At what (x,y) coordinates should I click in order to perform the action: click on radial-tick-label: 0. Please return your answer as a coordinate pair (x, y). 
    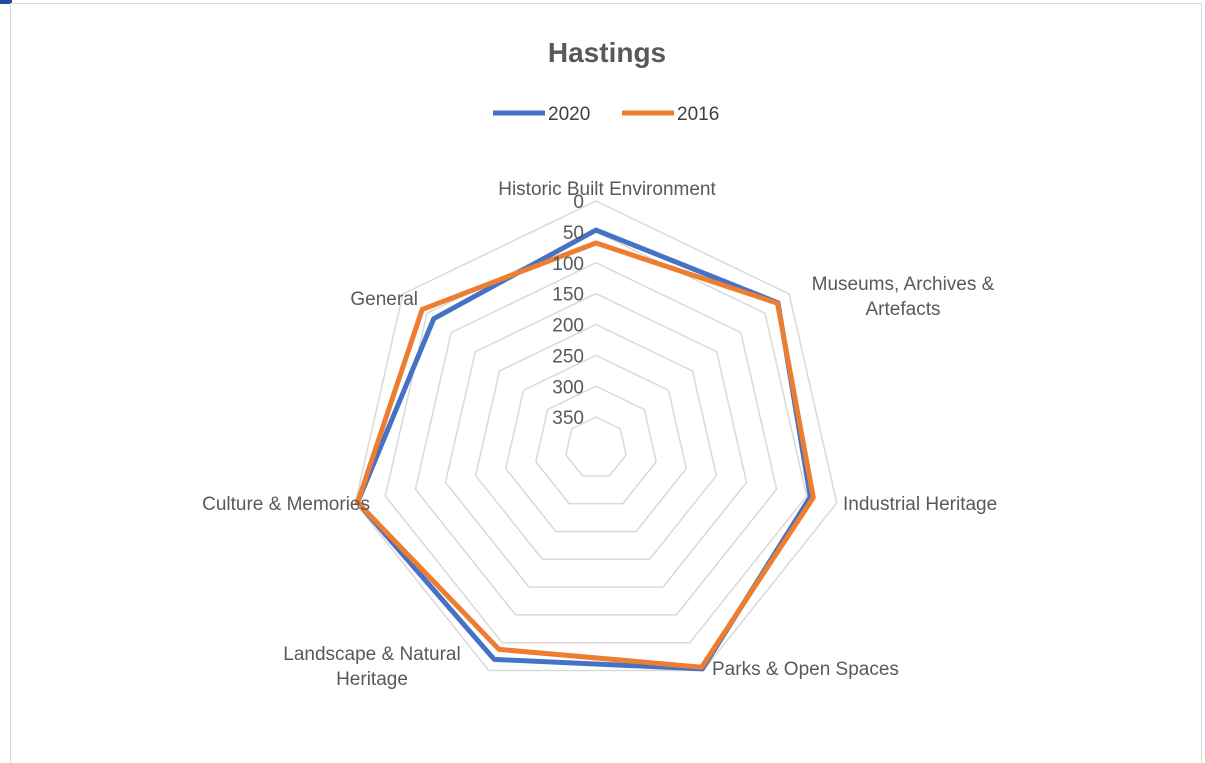
    Looking at the image, I should click on (578, 202).